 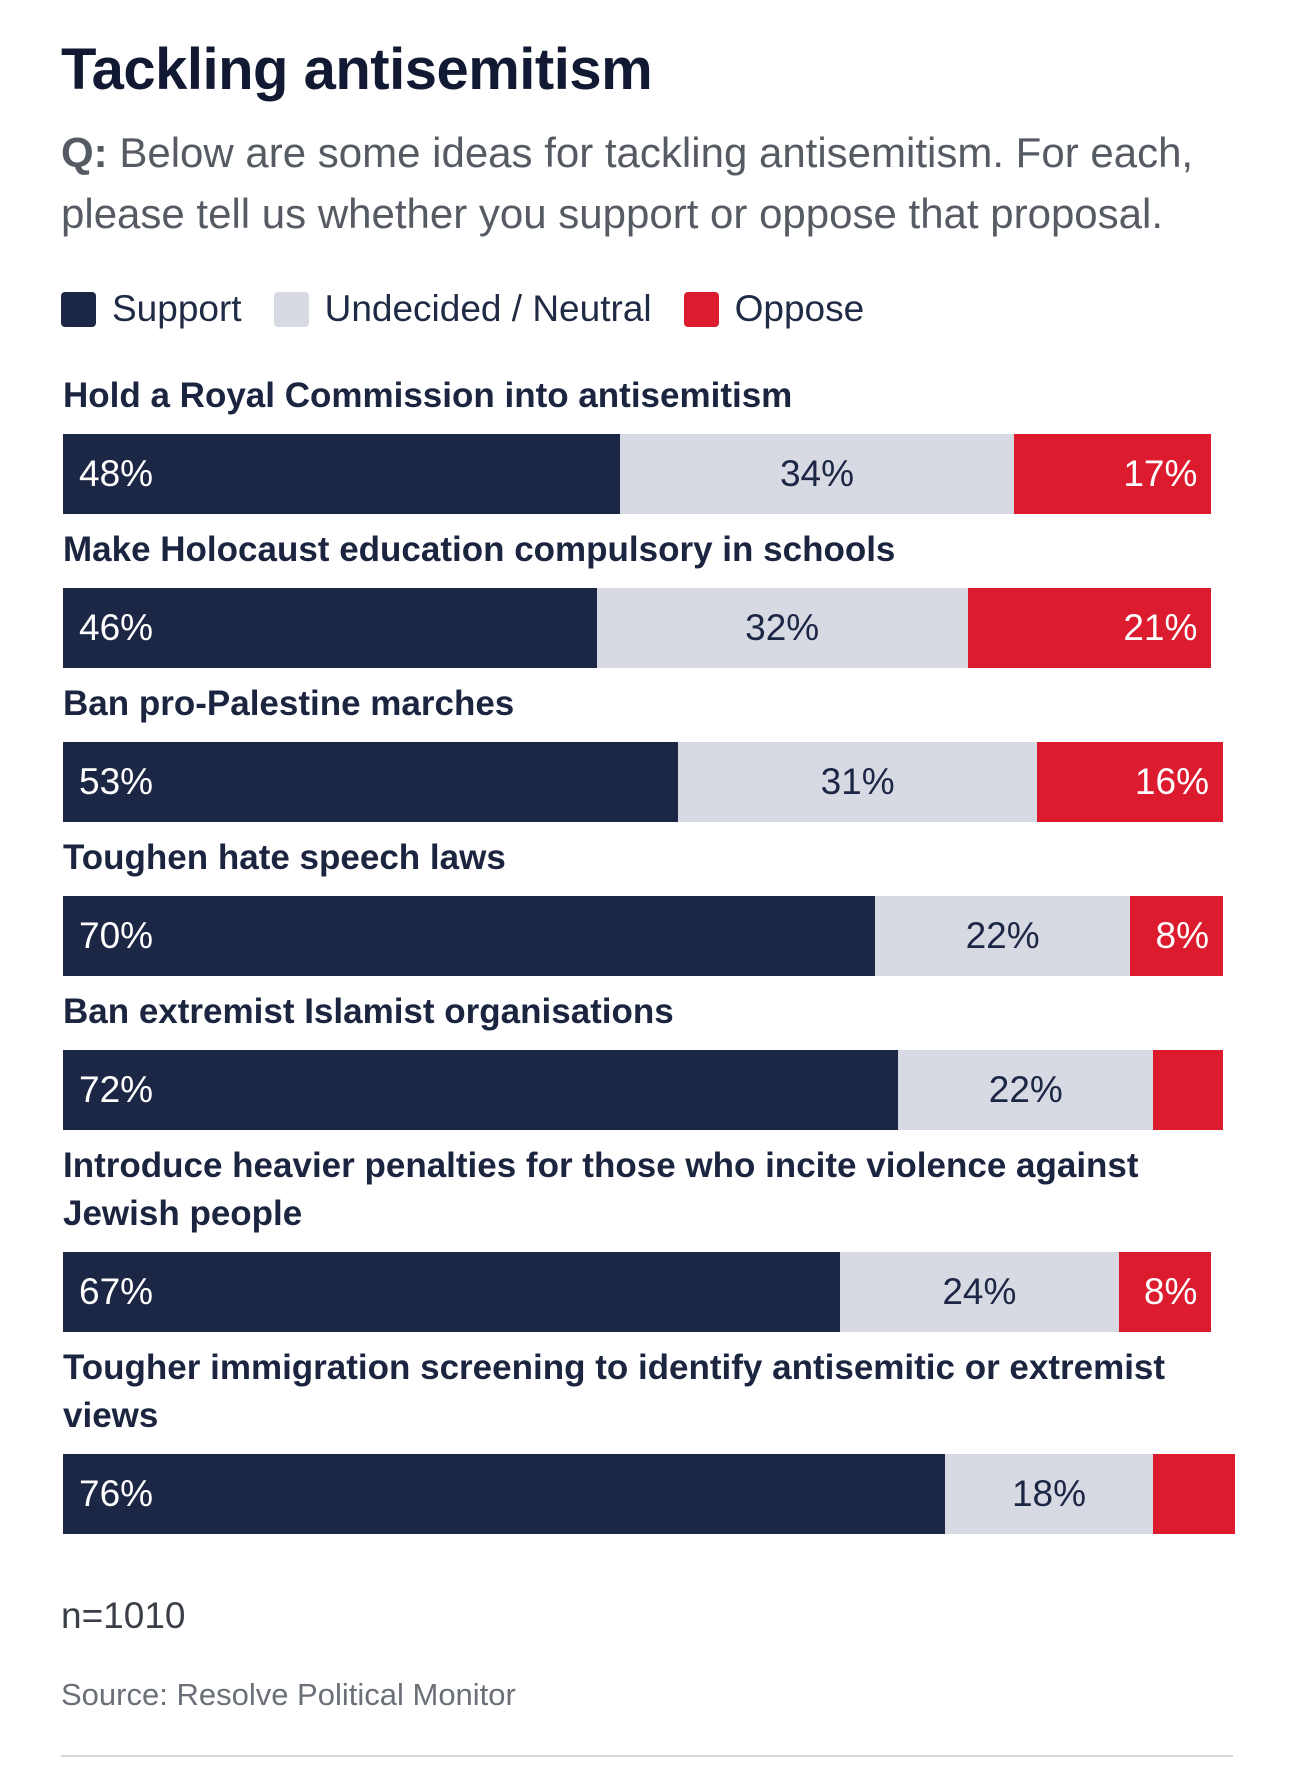 I want to click on chart-title: Tackling antisemitism, so click(x=357, y=69).